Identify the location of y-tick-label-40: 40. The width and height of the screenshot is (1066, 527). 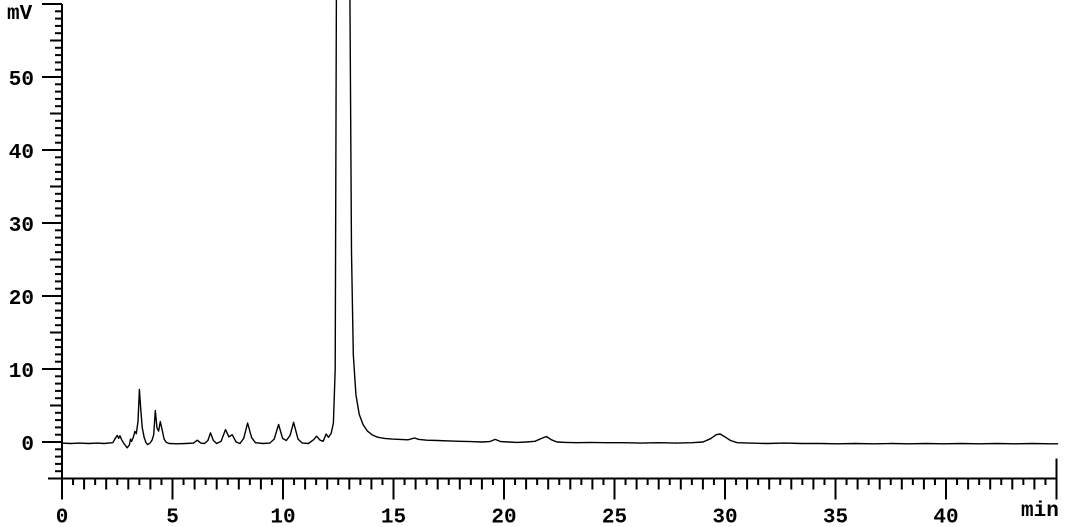
(21, 153).